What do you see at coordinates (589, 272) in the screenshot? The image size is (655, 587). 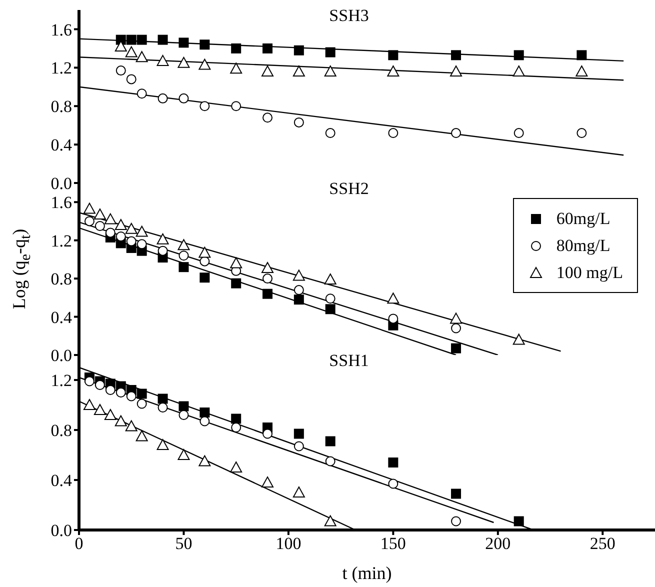 I see `legend-label: 100 mg/L` at bounding box center [589, 272].